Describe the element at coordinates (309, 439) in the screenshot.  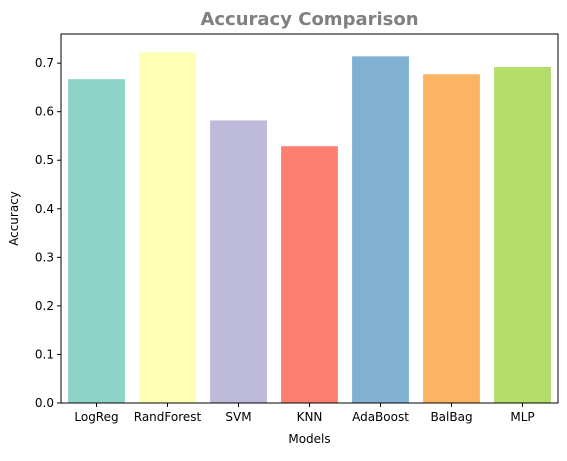
I see `x-axis-label: Models` at that location.